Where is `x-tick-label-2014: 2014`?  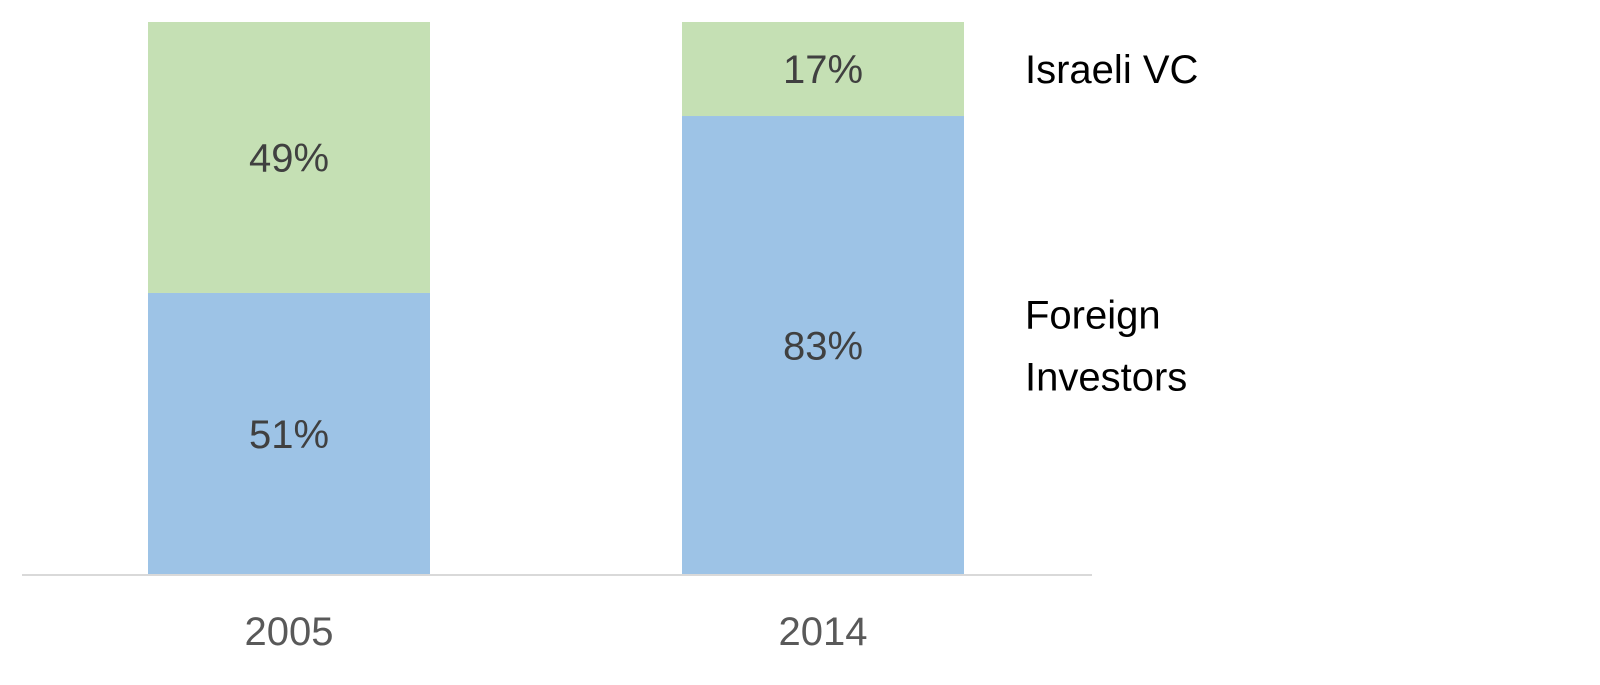 x-tick-label-2014: 2014 is located at coordinates (823, 632).